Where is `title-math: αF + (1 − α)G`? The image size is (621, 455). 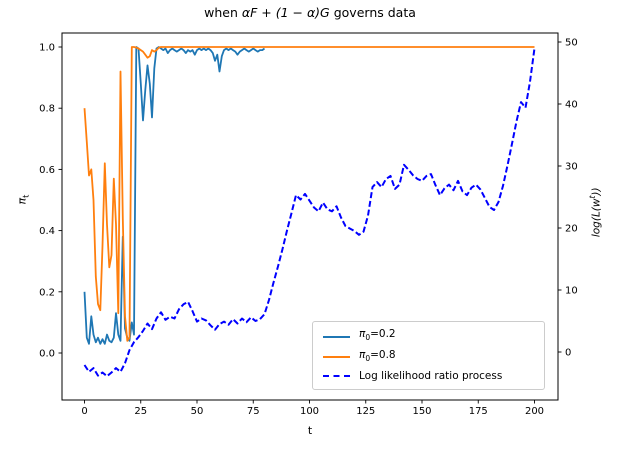 title-math: αF + (1 − α)G is located at coordinates (285, 12).